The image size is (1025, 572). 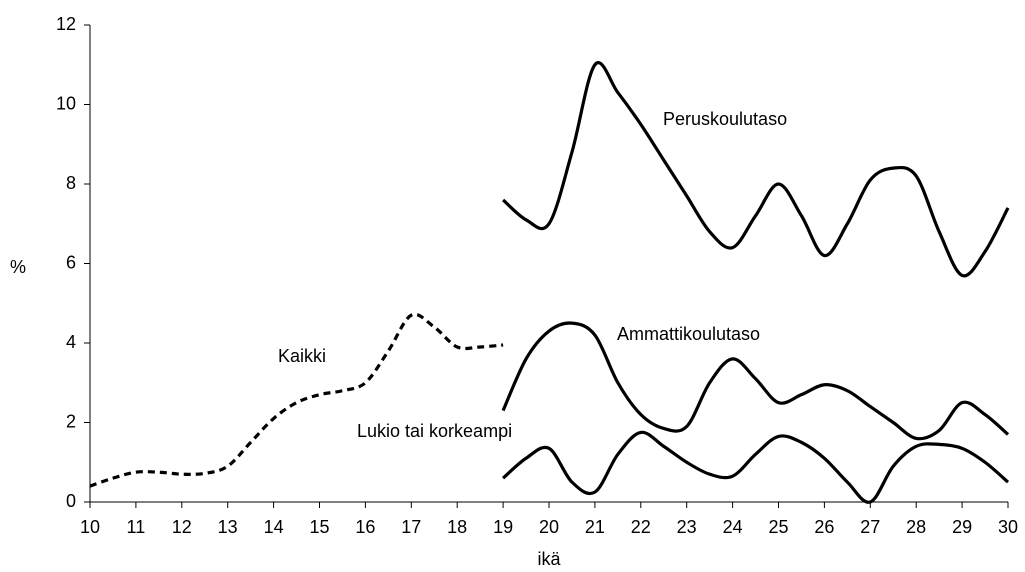 What do you see at coordinates (687, 527) in the screenshot?
I see `x-tick-label: 23` at bounding box center [687, 527].